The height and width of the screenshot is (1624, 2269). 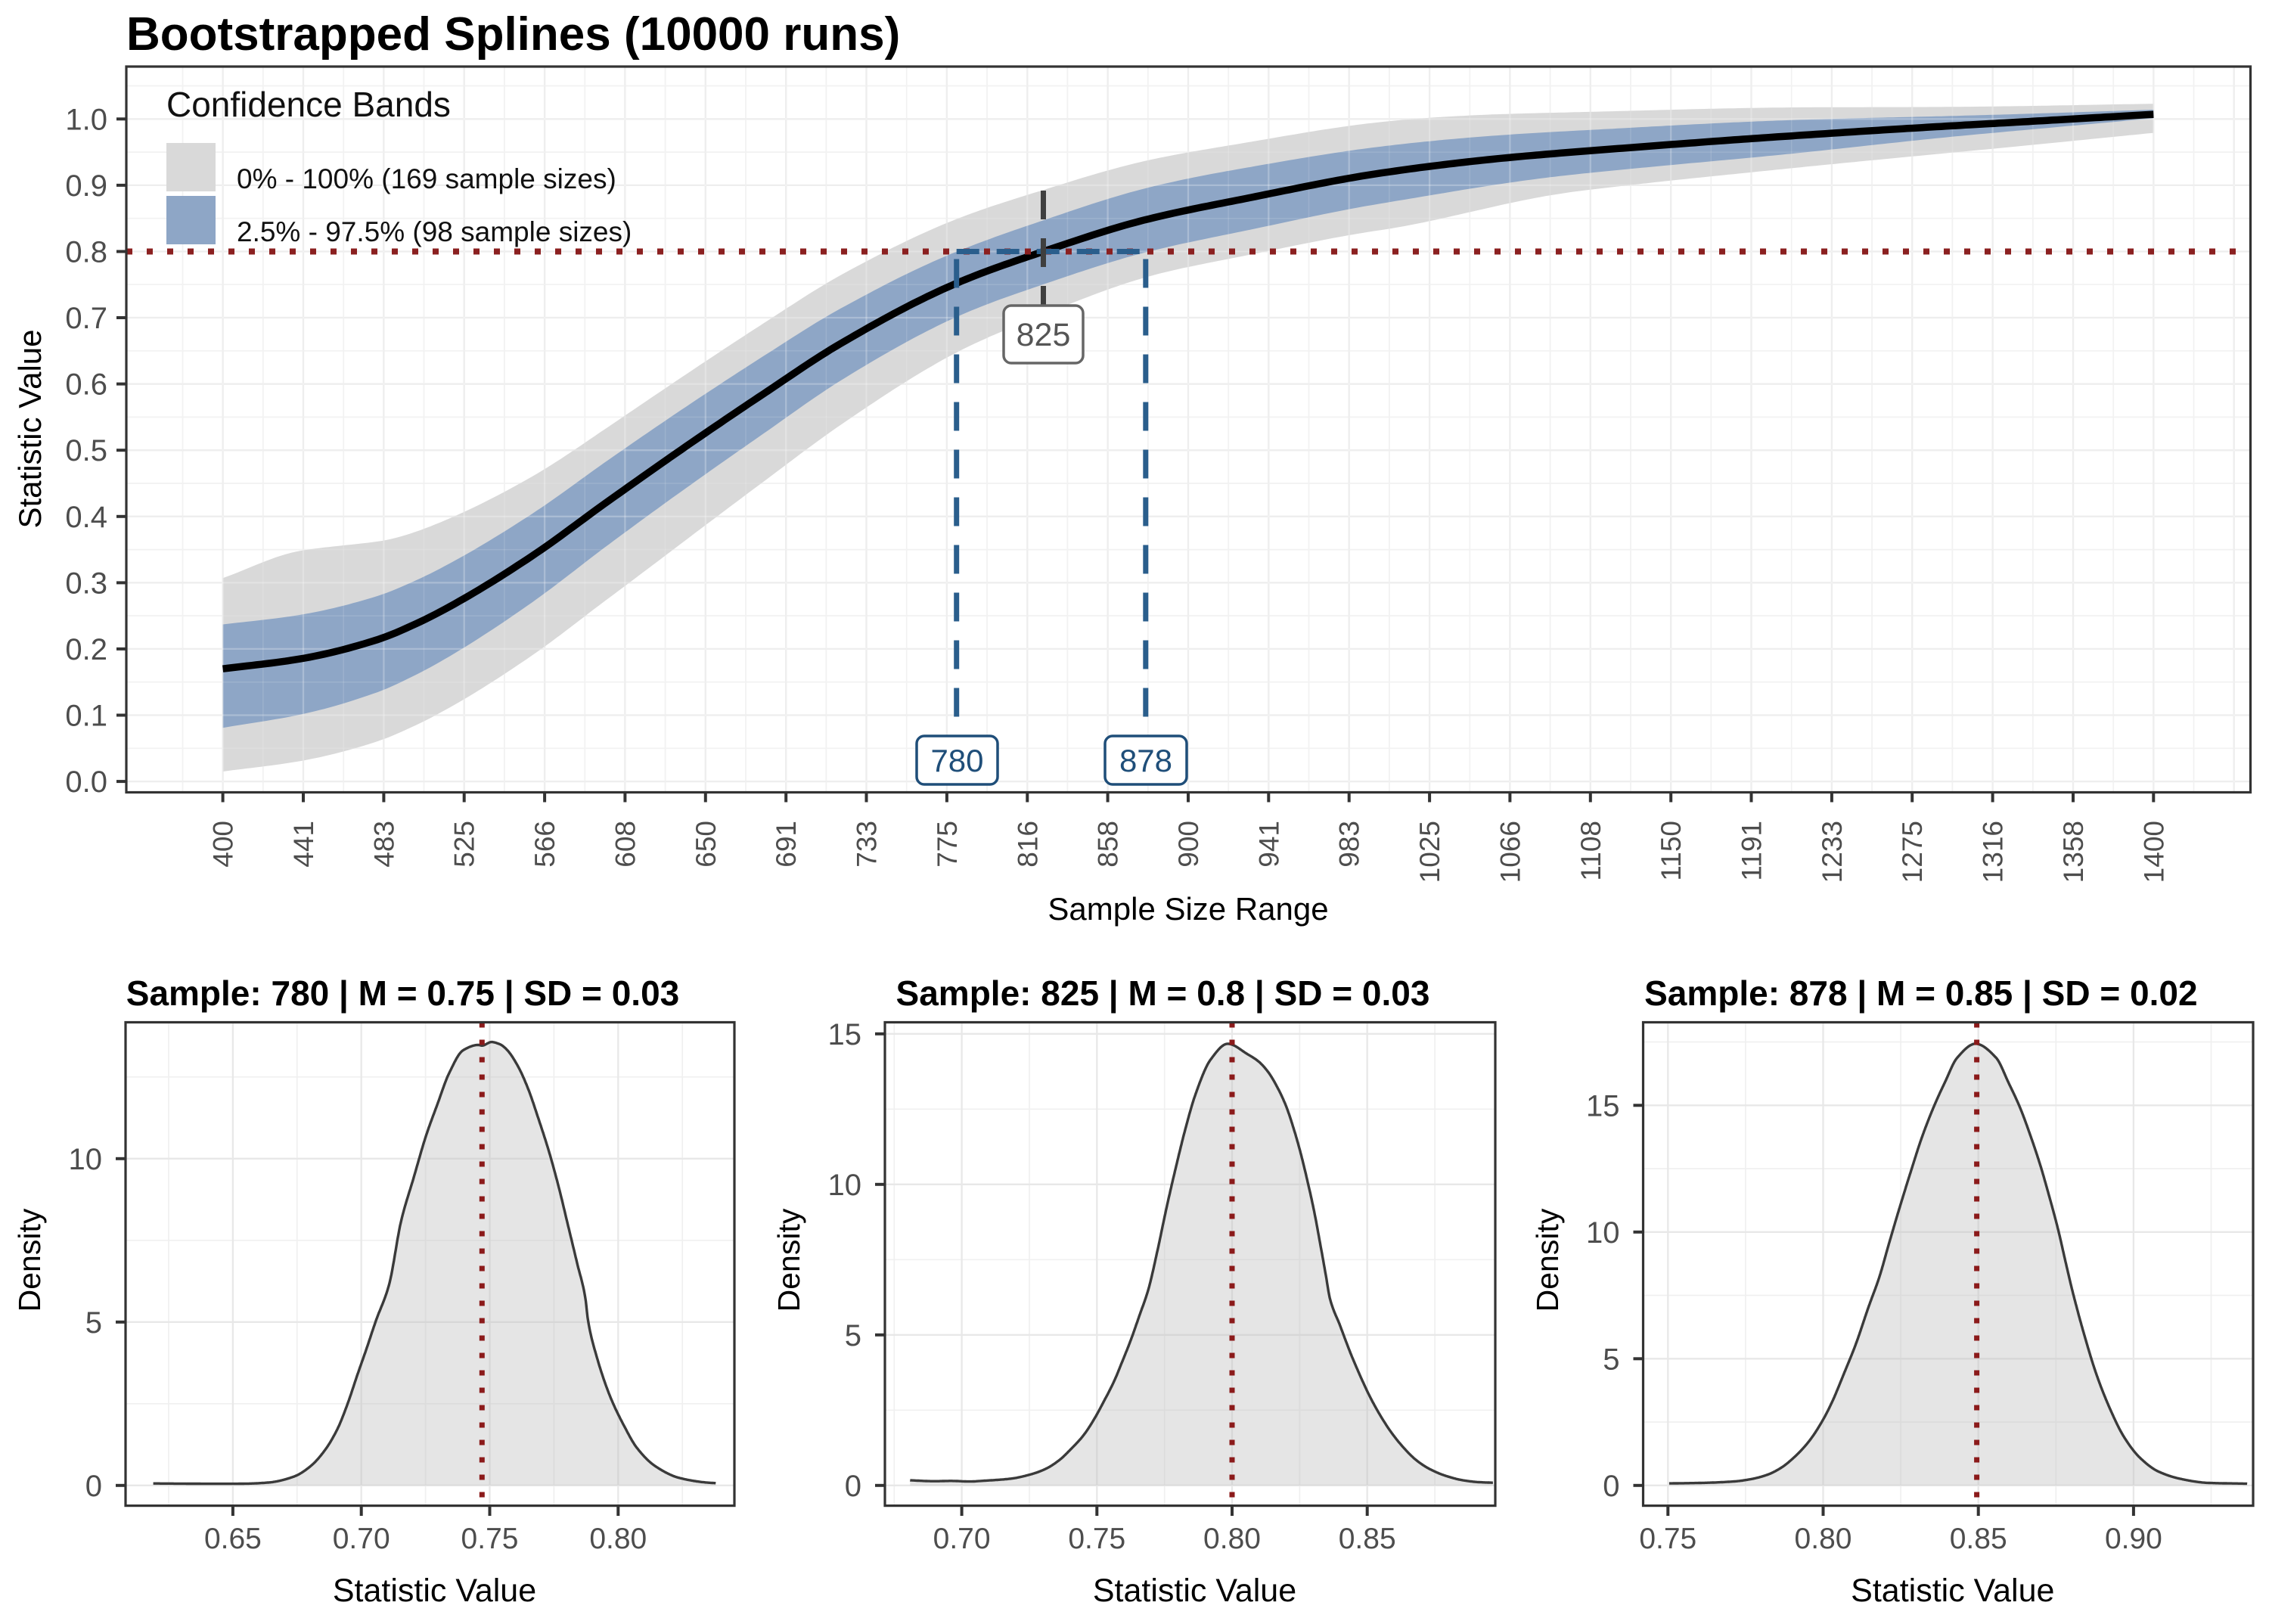 What do you see at coordinates (786, 844) in the screenshot?
I see `svg-text: 691` at bounding box center [786, 844].